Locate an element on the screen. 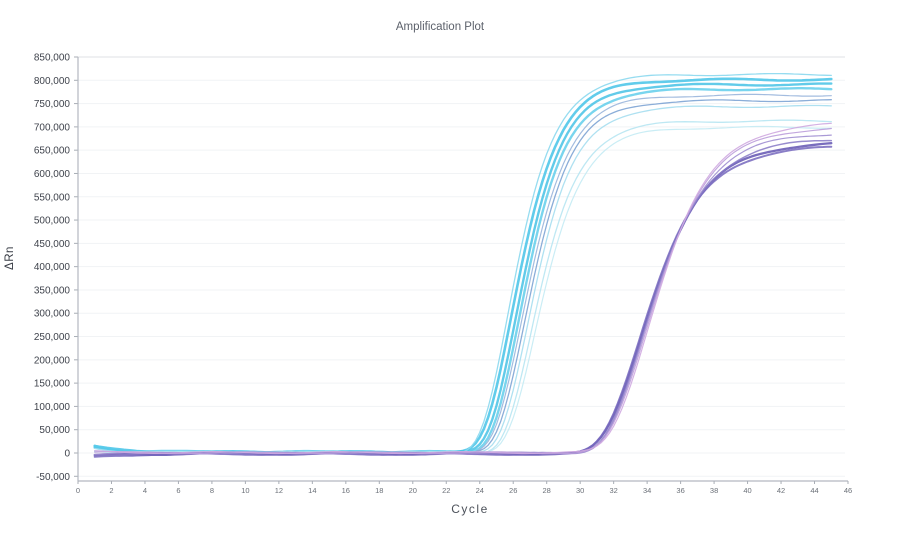 The image size is (914, 535). x-tick-label: 14 is located at coordinates (312, 490).